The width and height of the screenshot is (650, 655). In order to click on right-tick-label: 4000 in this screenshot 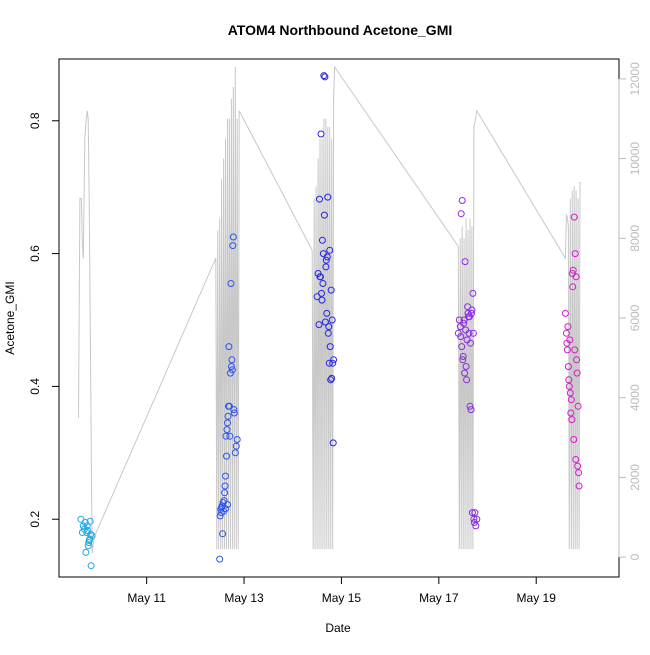, I will do `click(635, 397)`.